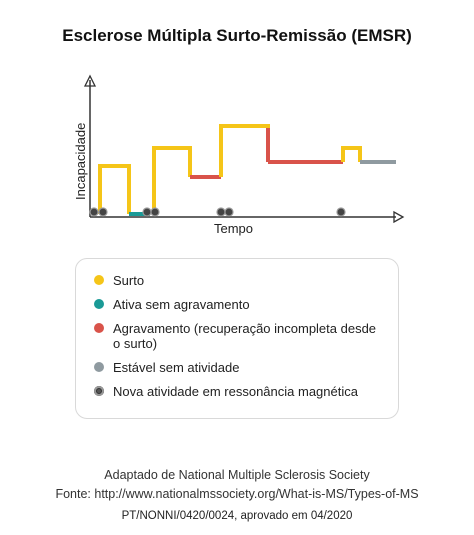 The width and height of the screenshot is (474, 535). I want to click on x-axis-arrow-icon, so click(399, 217).